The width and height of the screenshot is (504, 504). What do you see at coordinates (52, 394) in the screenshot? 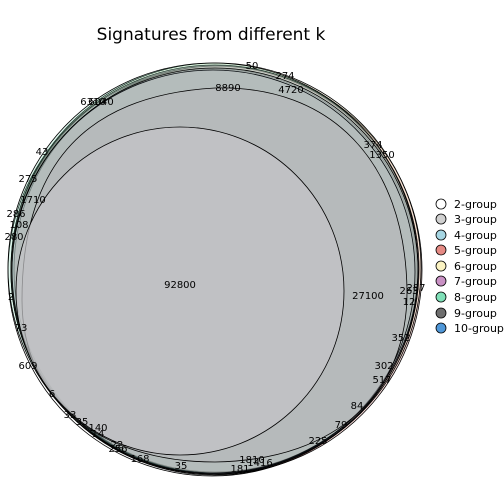
I see `region-label: 6` at bounding box center [52, 394].